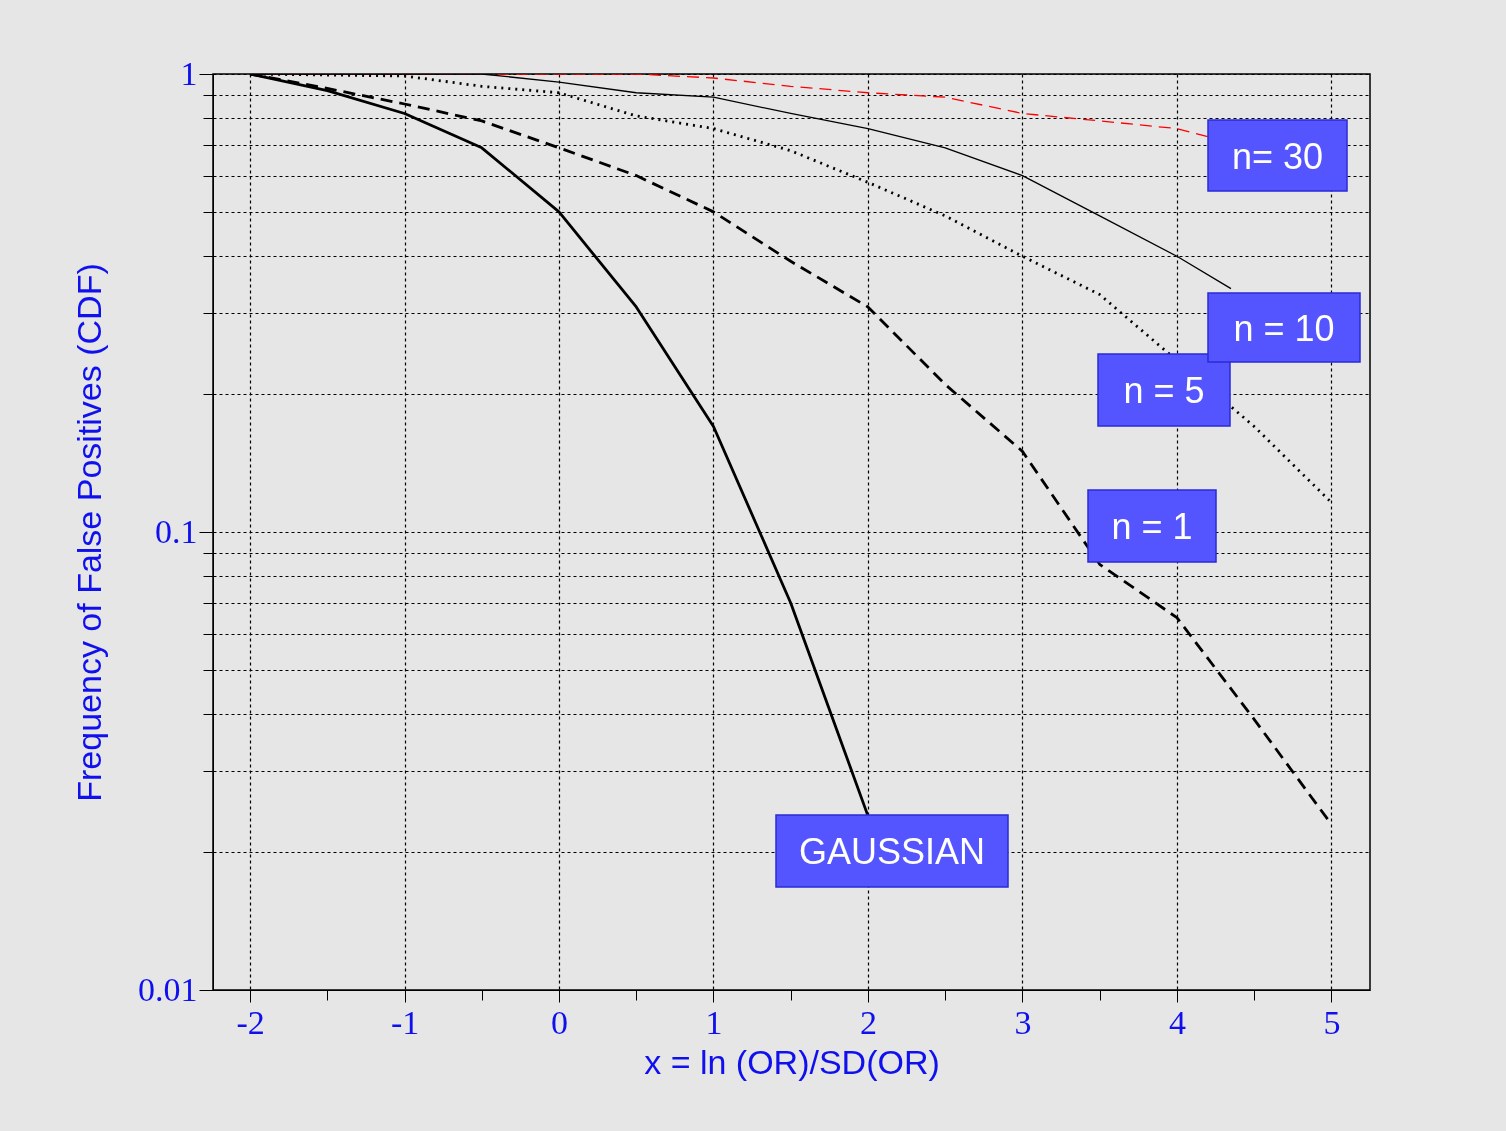 The height and width of the screenshot is (1131, 1506). Describe the element at coordinates (1152, 526) in the screenshot. I see `series-label: n = 1` at that location.